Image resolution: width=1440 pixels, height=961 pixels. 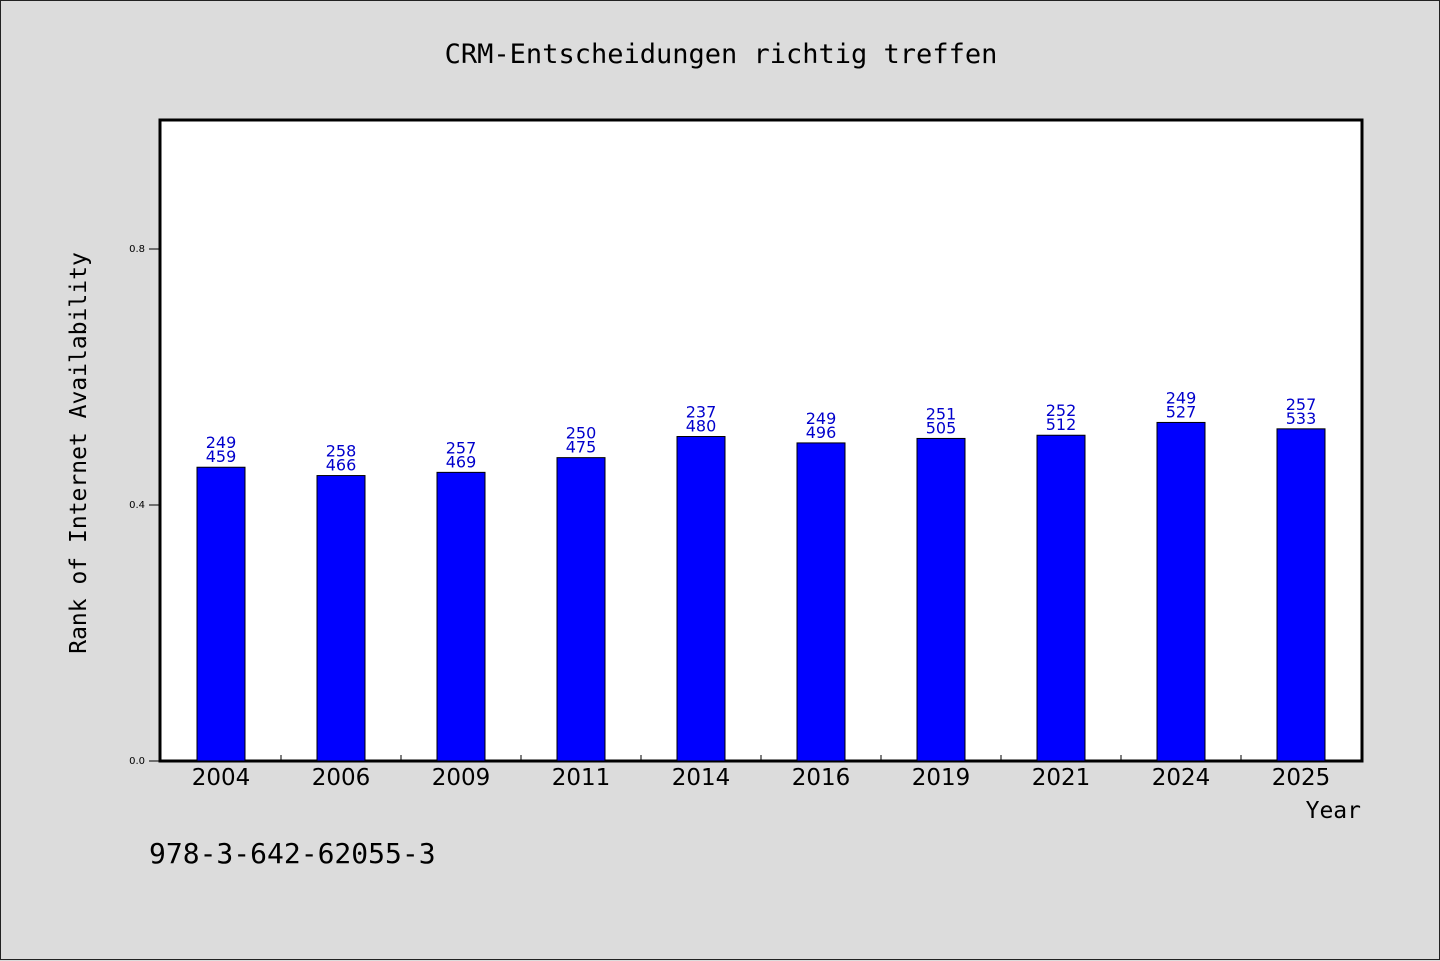 What do you see at coordinates (1181, 591) in the screenshot?
I see `bar-2024` at bounding box center [1181, 591].